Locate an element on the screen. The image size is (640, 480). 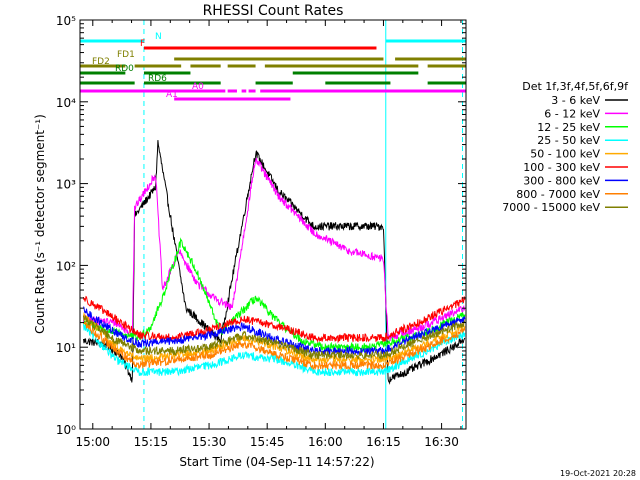
x-tick-label: 15:45 is located at coordinates (267, 442).